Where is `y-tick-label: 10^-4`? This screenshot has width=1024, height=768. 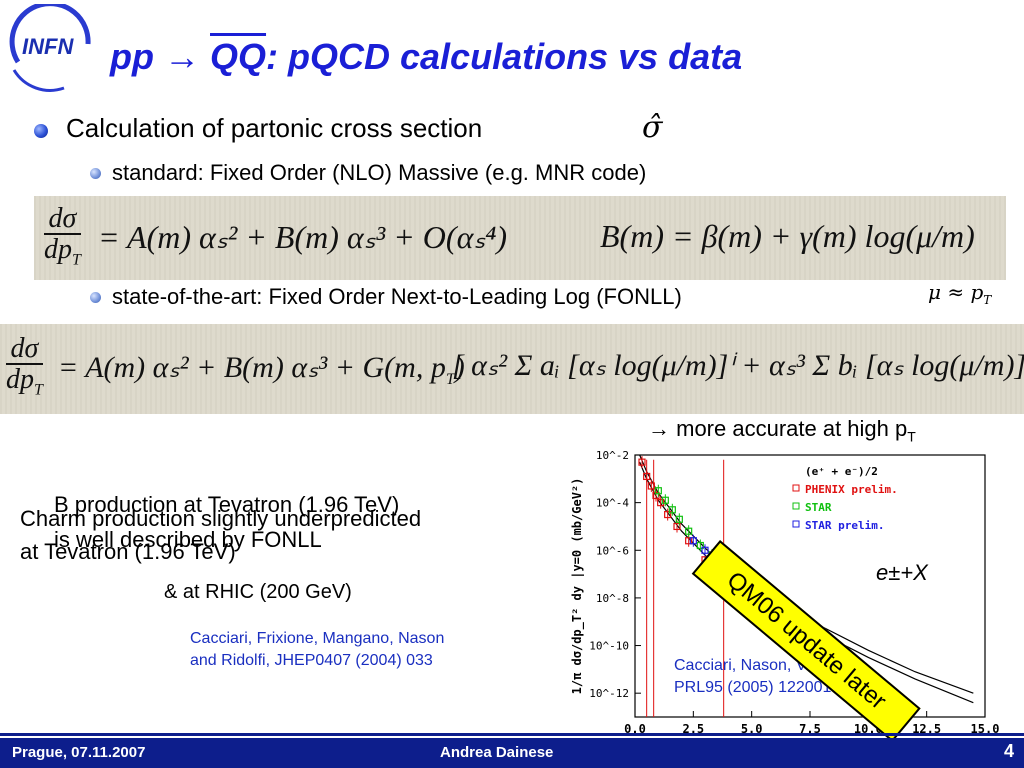 y-tick-label: 10^-4 is located at coordinates (612, 503).